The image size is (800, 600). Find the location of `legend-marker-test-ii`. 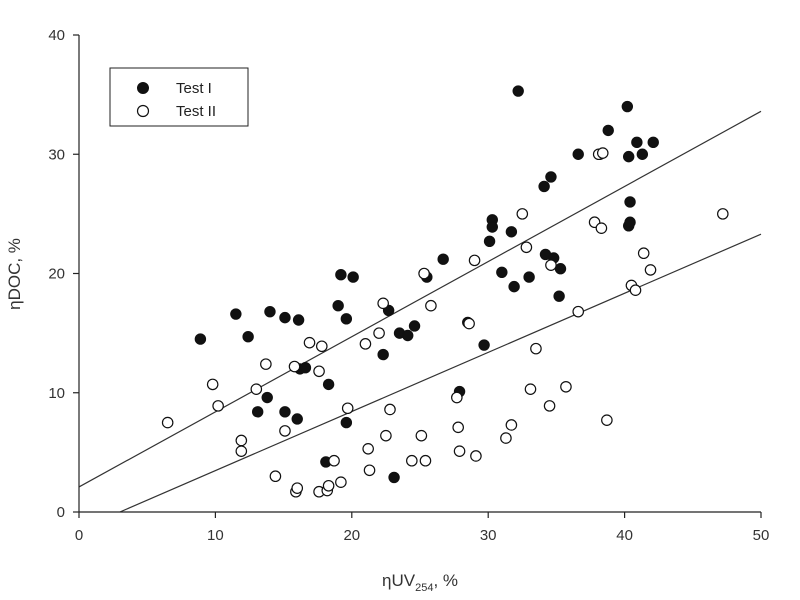

legend-marker-test-ii is located at coordinates (143, 111).